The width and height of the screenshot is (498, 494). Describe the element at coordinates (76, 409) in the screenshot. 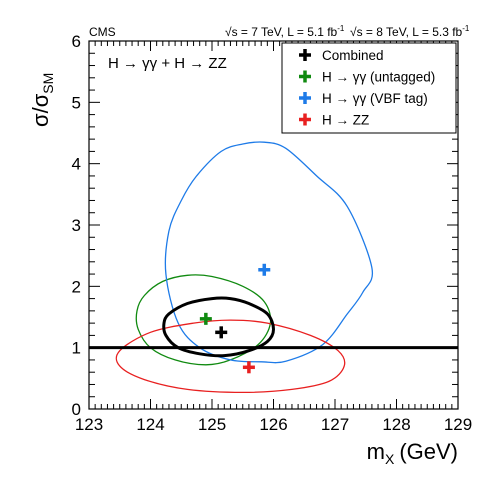

I see `y-tick-label: 0` at that location.